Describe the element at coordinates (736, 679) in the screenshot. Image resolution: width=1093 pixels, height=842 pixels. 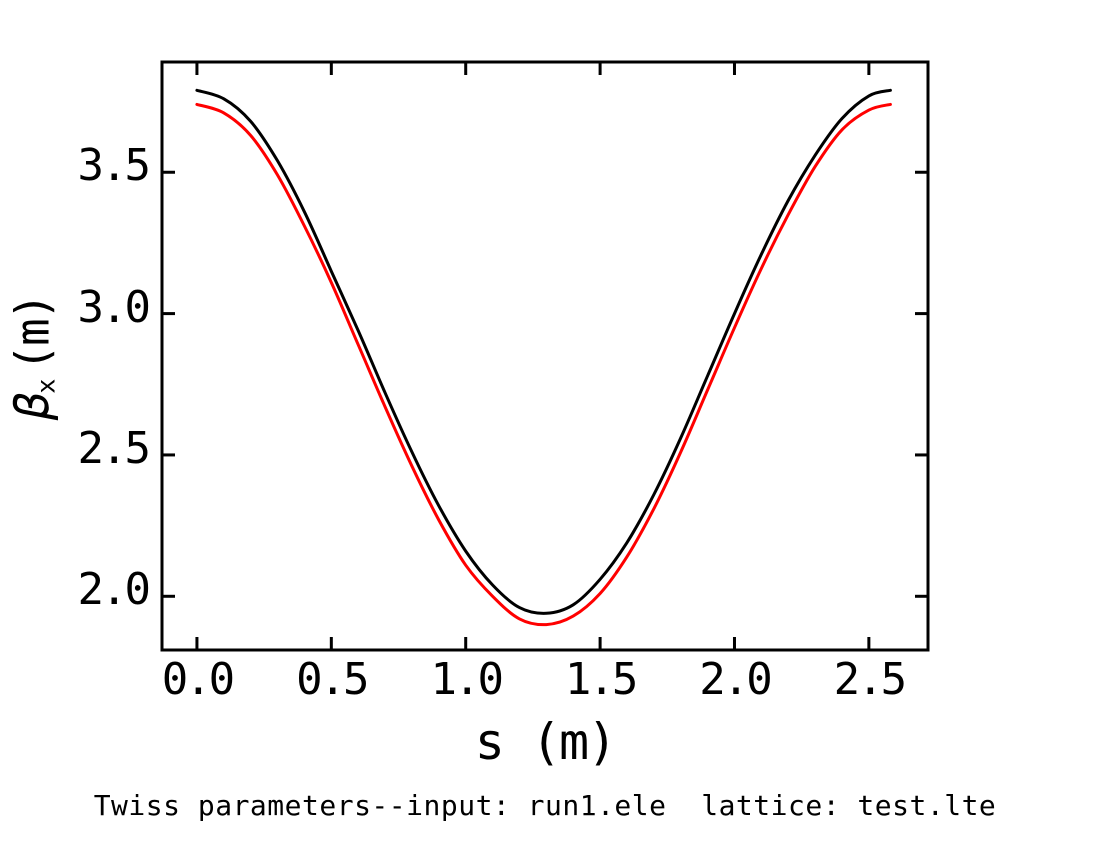
I see `x-tick-label: 2.0` at that location.